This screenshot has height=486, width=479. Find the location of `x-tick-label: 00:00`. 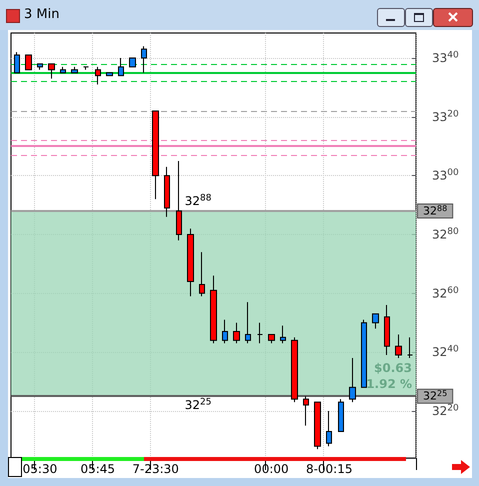

x-tick-label: 00:00 is located at coordinates (271, 469).